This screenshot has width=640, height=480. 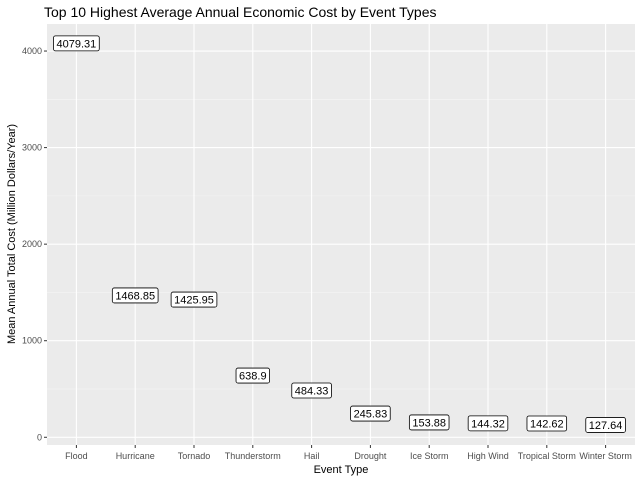 I want to click on y-tick-label: 0, so click(x=39, y=437).